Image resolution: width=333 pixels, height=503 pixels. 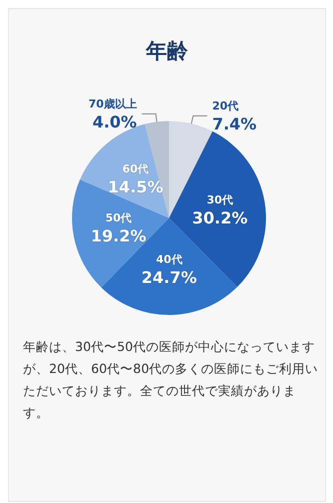 What do you see at coordinates (166, 51) in the screenshot?
I see `chart-title: 年齢` at bounding box center [166, 51].